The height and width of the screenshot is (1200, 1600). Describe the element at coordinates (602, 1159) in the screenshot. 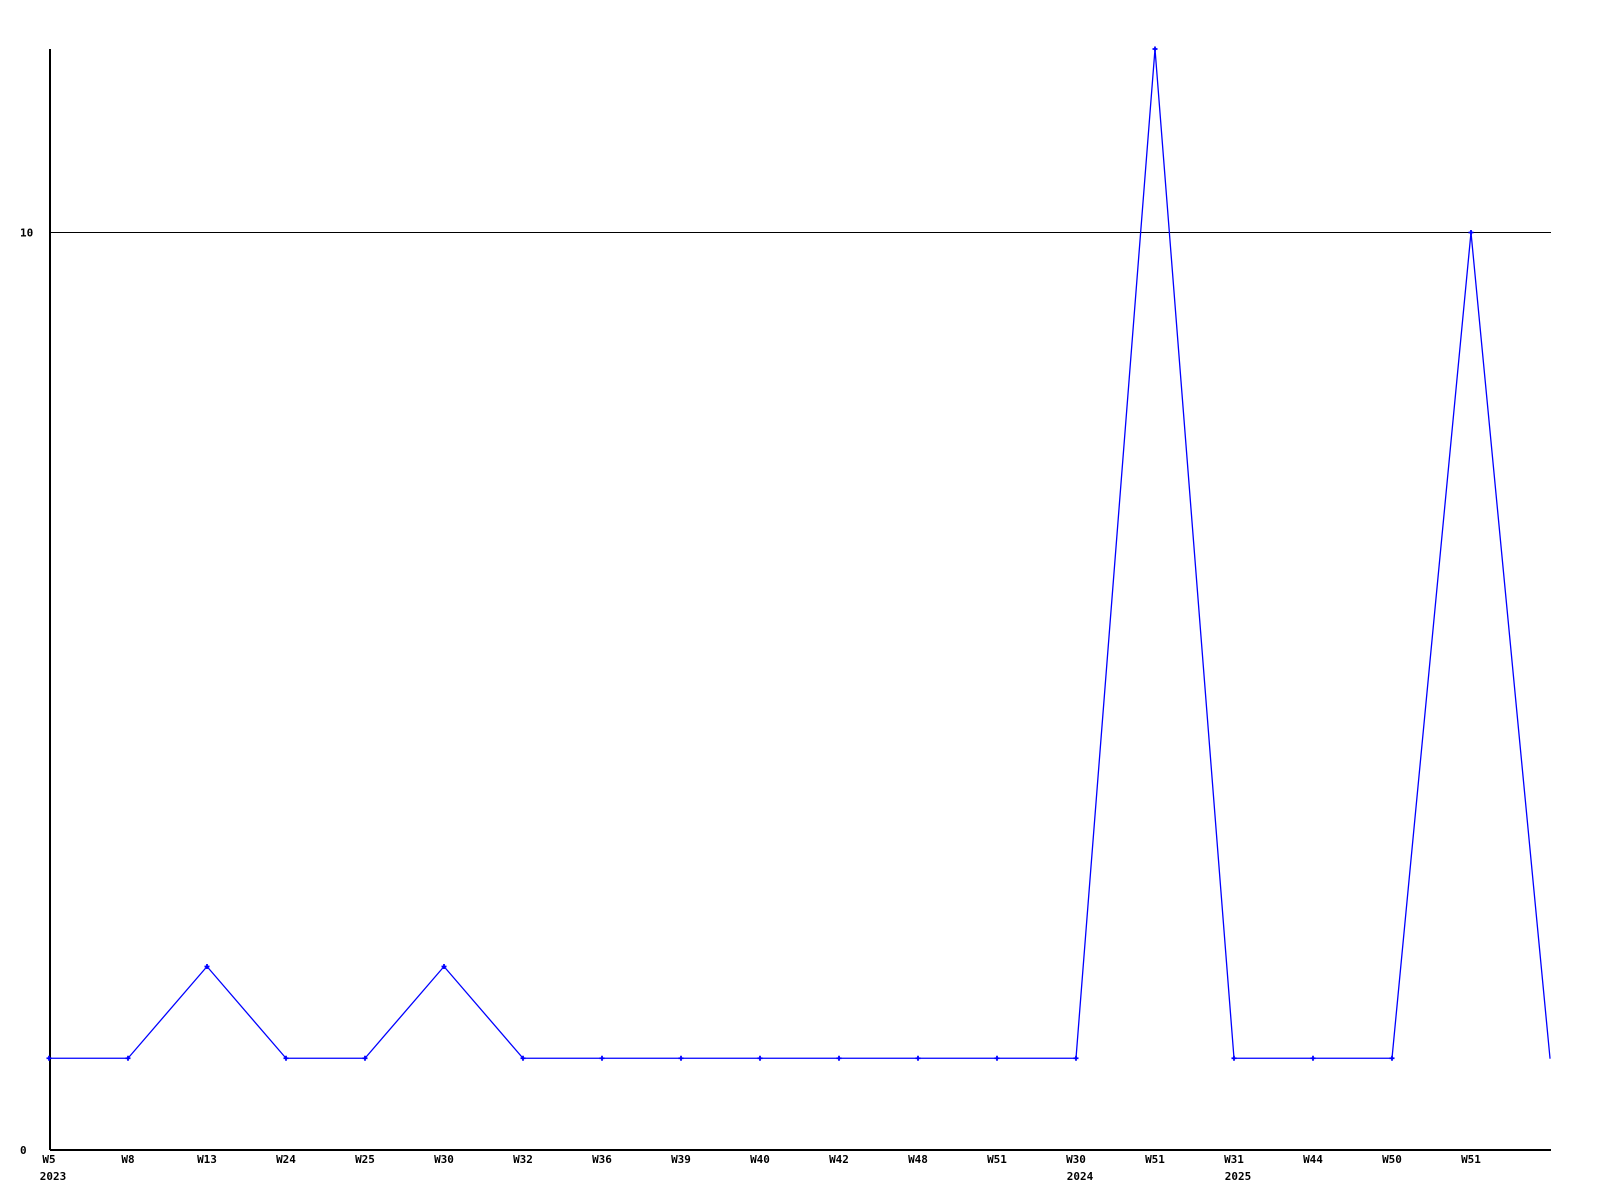

I see `x-tick-label: W36` at that location.